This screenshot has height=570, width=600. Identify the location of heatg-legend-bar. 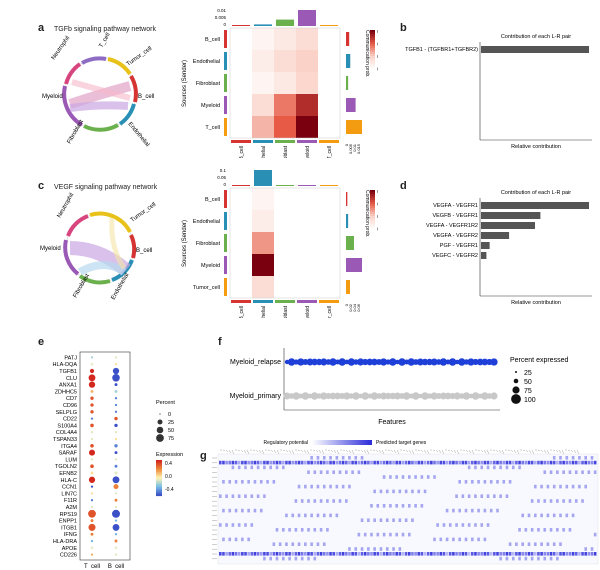
(342, 442).